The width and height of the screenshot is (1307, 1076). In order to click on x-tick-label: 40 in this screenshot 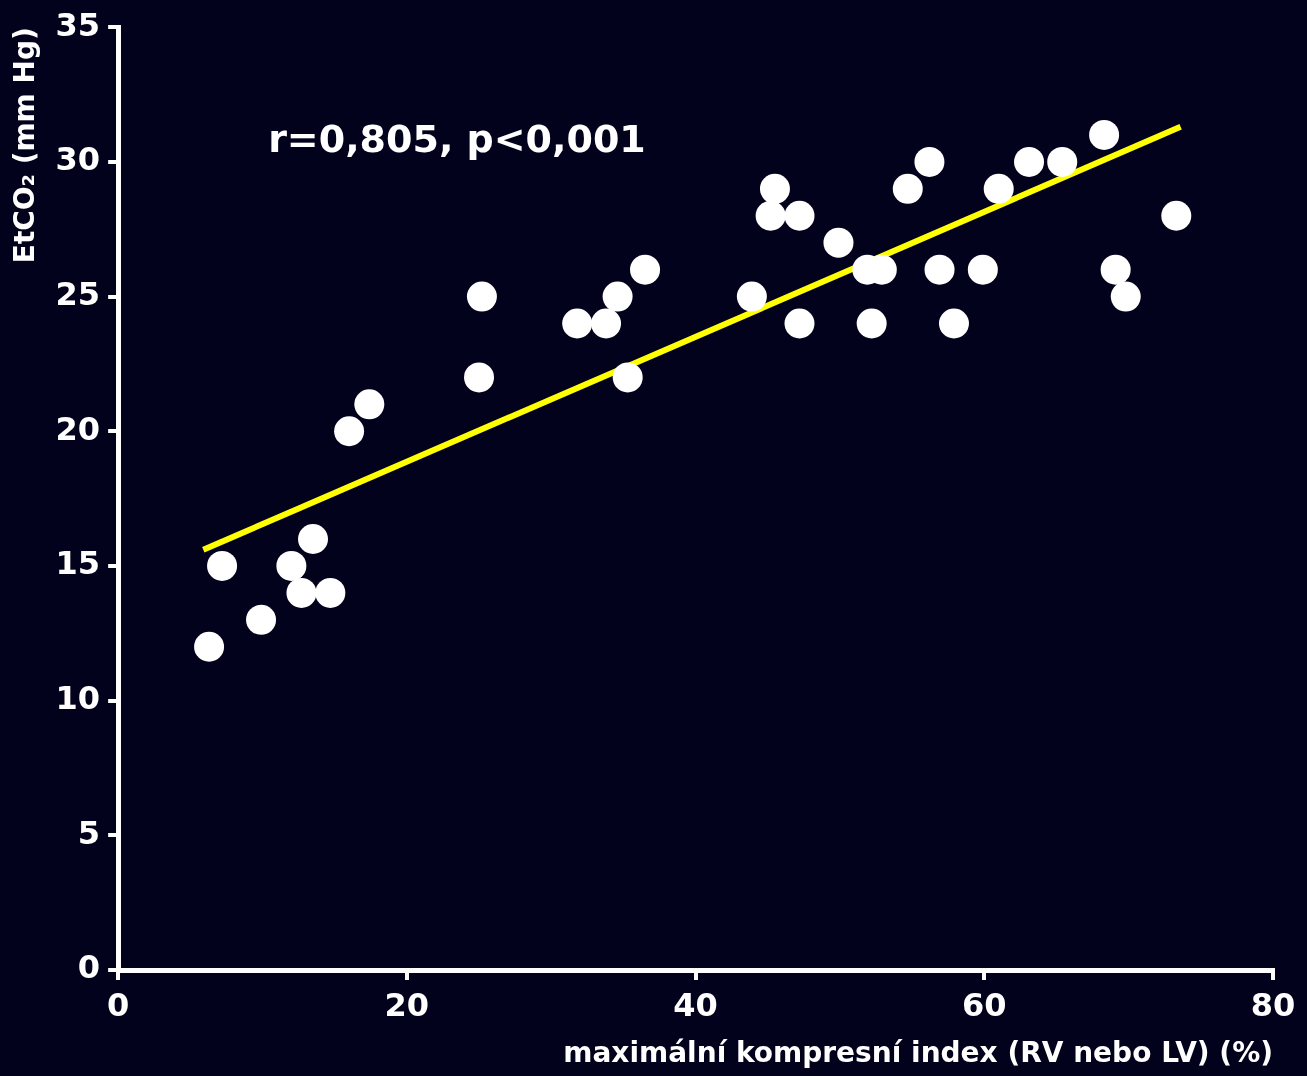, I will do `click(695, 1004)`.